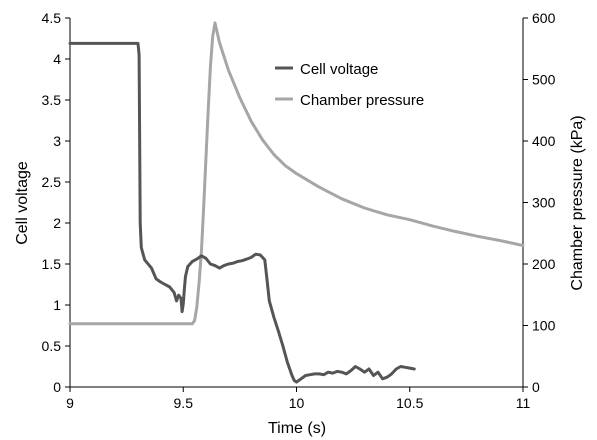  Describe the element at coordinates (52, 100) in the screenshot. I see `y-tick-label: 3.5` at that location.